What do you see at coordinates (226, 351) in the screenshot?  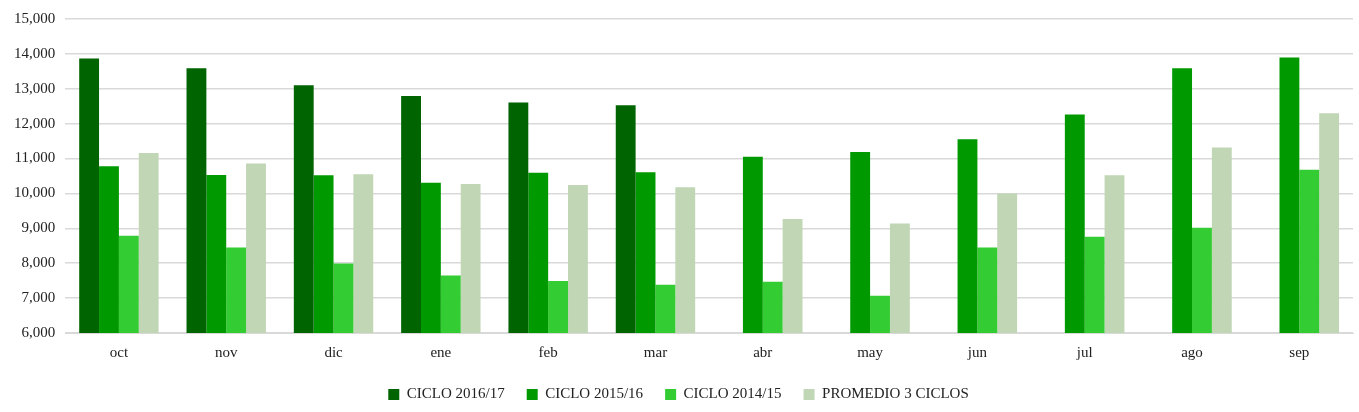 I see `x-tick-label: nov` at bounding box center [226, 351].